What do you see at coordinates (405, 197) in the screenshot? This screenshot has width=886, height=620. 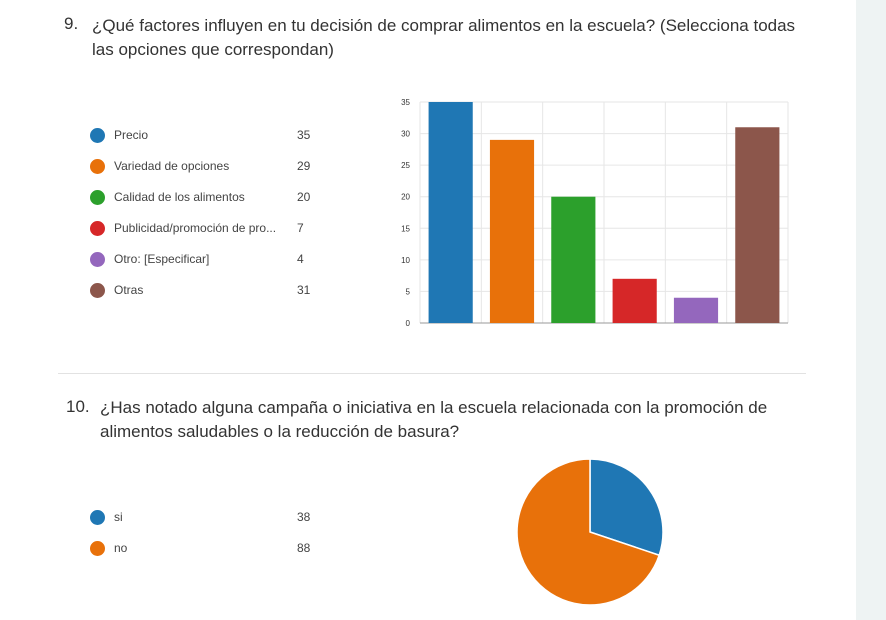 I see `y-tick-label: 20` at bounding box center [405, 197].